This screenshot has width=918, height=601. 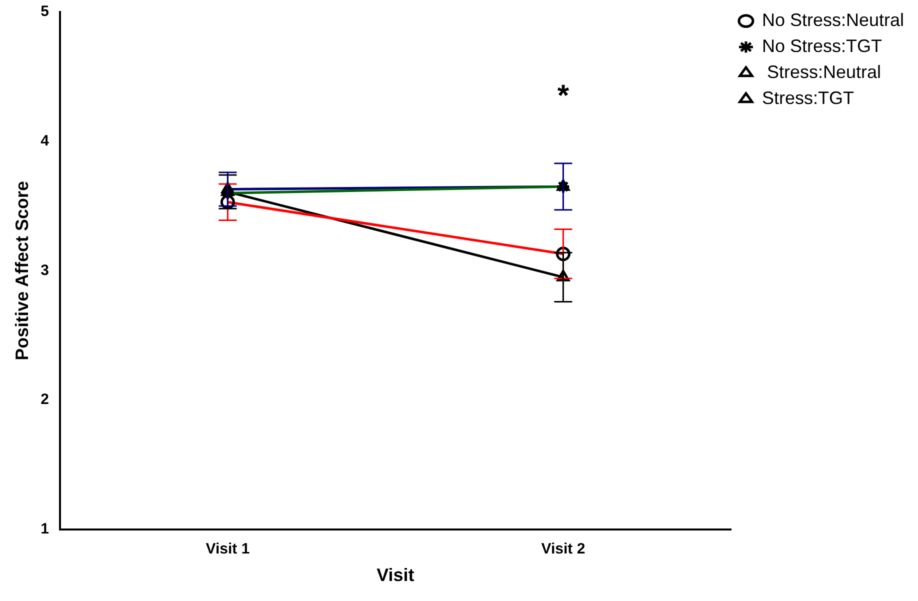 What do you see at coordinates (44, 11) in the screenshot?
I see `y-tick-label: 5` at bounding box center [44, 11].